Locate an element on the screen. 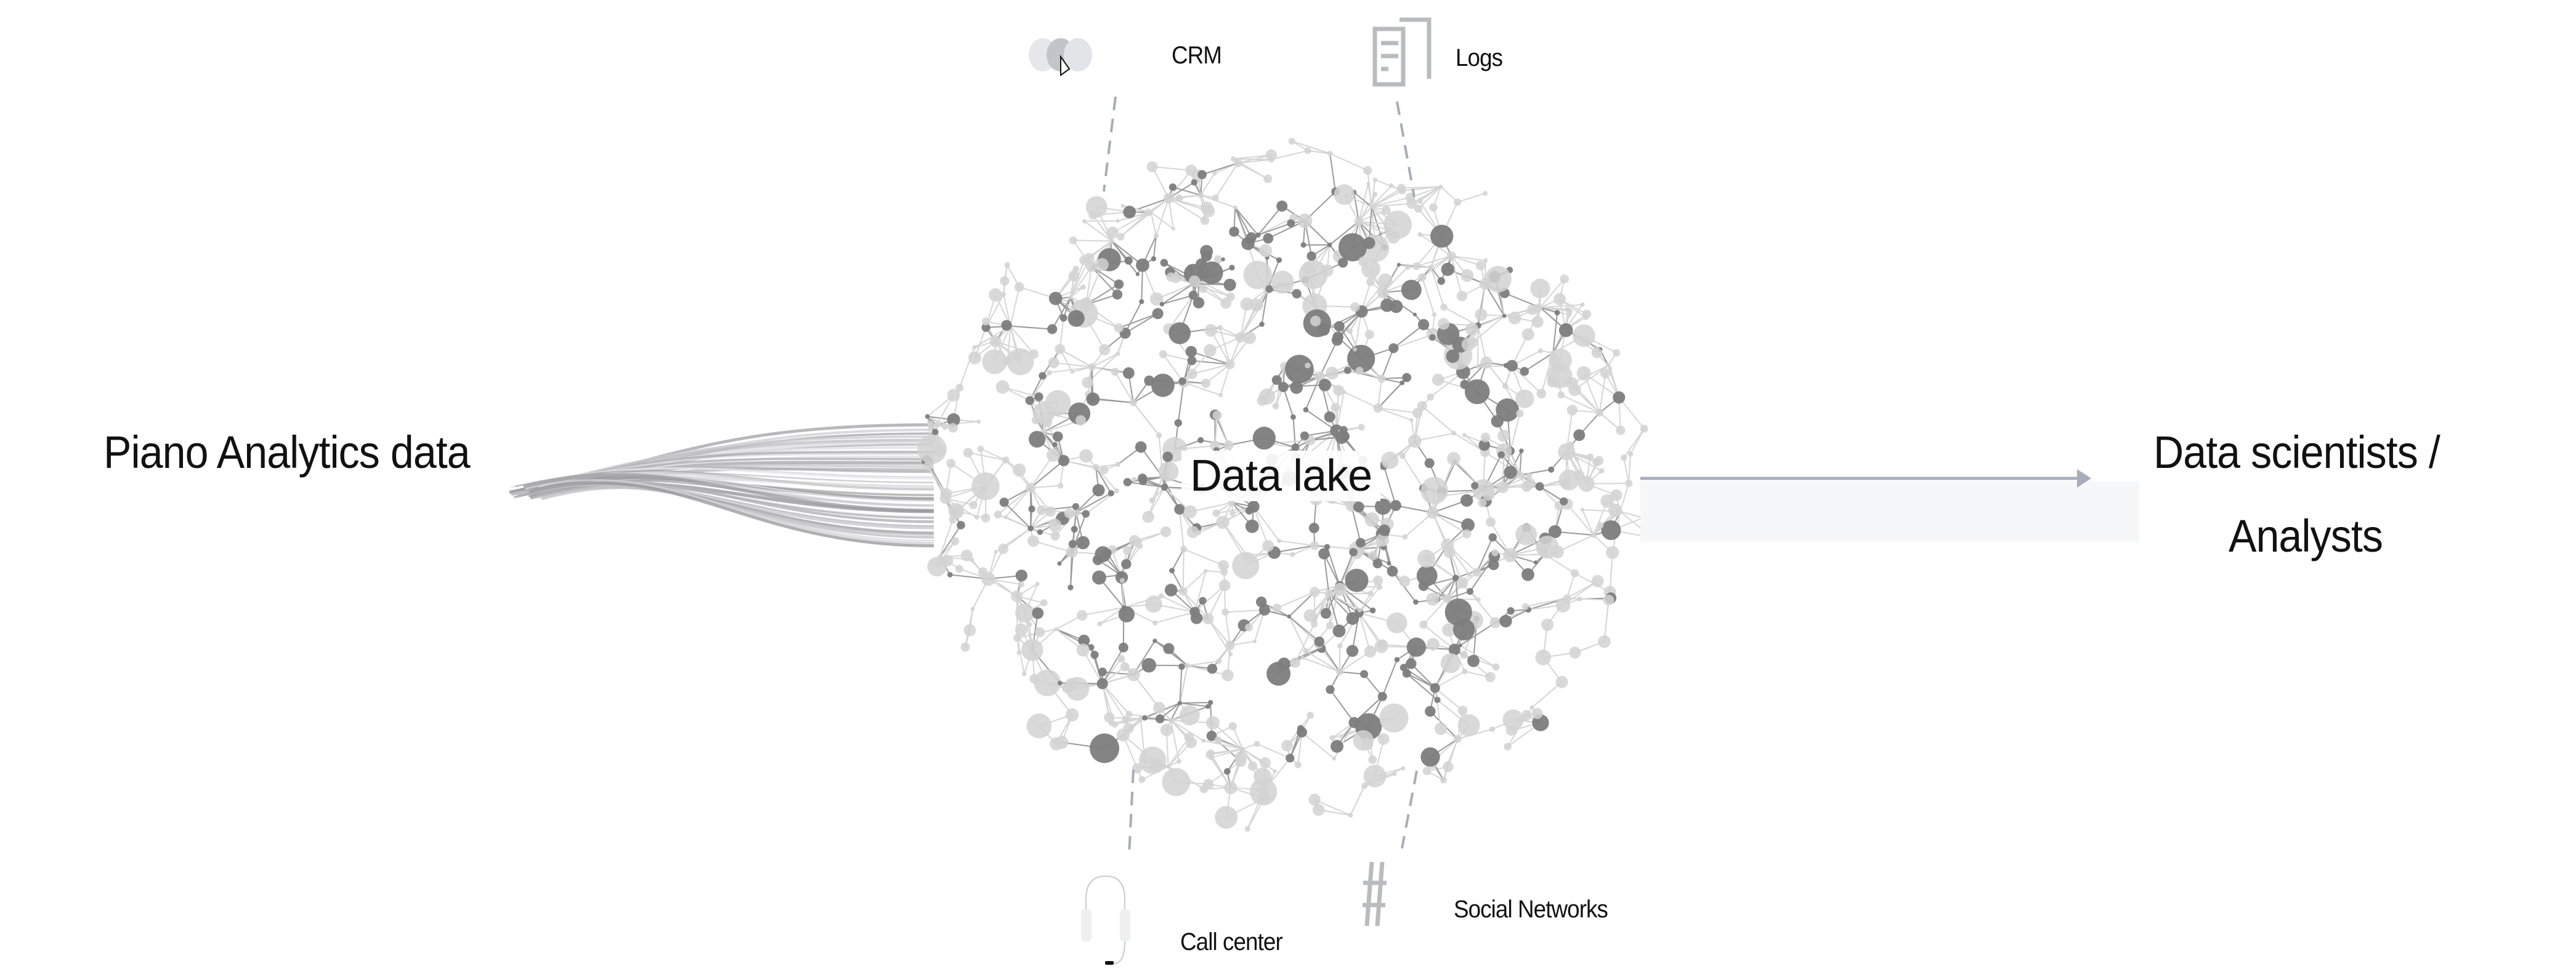 The width and height of the screenshot is (2576, 974). crm-connector is located at coordinates (1110, 144).